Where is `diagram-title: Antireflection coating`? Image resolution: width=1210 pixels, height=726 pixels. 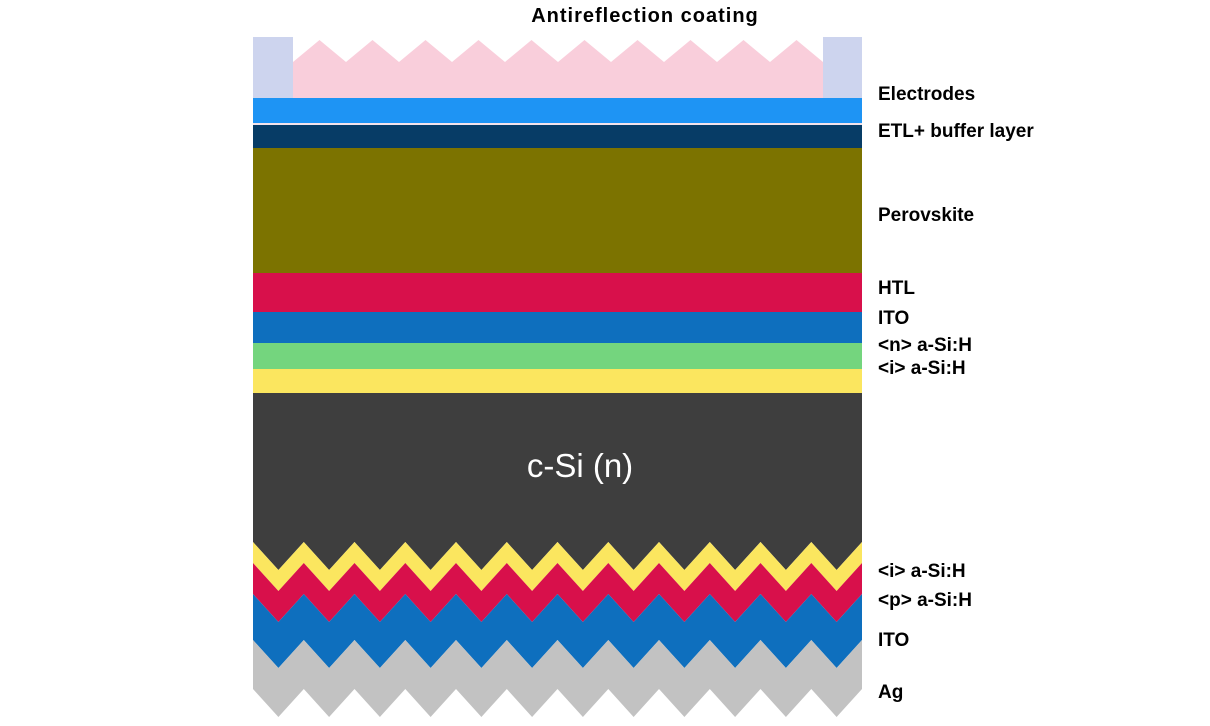
diagram-title: Antireflection coating is located at coordinates (645, 16).